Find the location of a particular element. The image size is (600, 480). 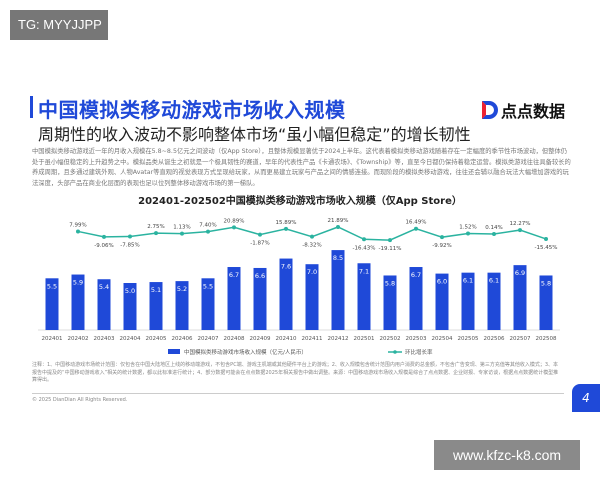

logo-icon is located at coordinates (490, 110).